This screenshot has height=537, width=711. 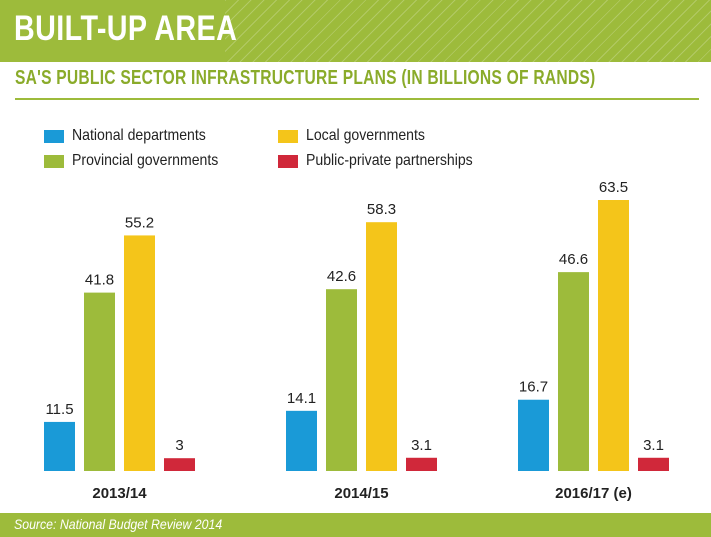 What do you see at coordinates (533, 387) in the screenshot?
I see `value-label-national-3: 16.7` at bounding box center [533, 387].